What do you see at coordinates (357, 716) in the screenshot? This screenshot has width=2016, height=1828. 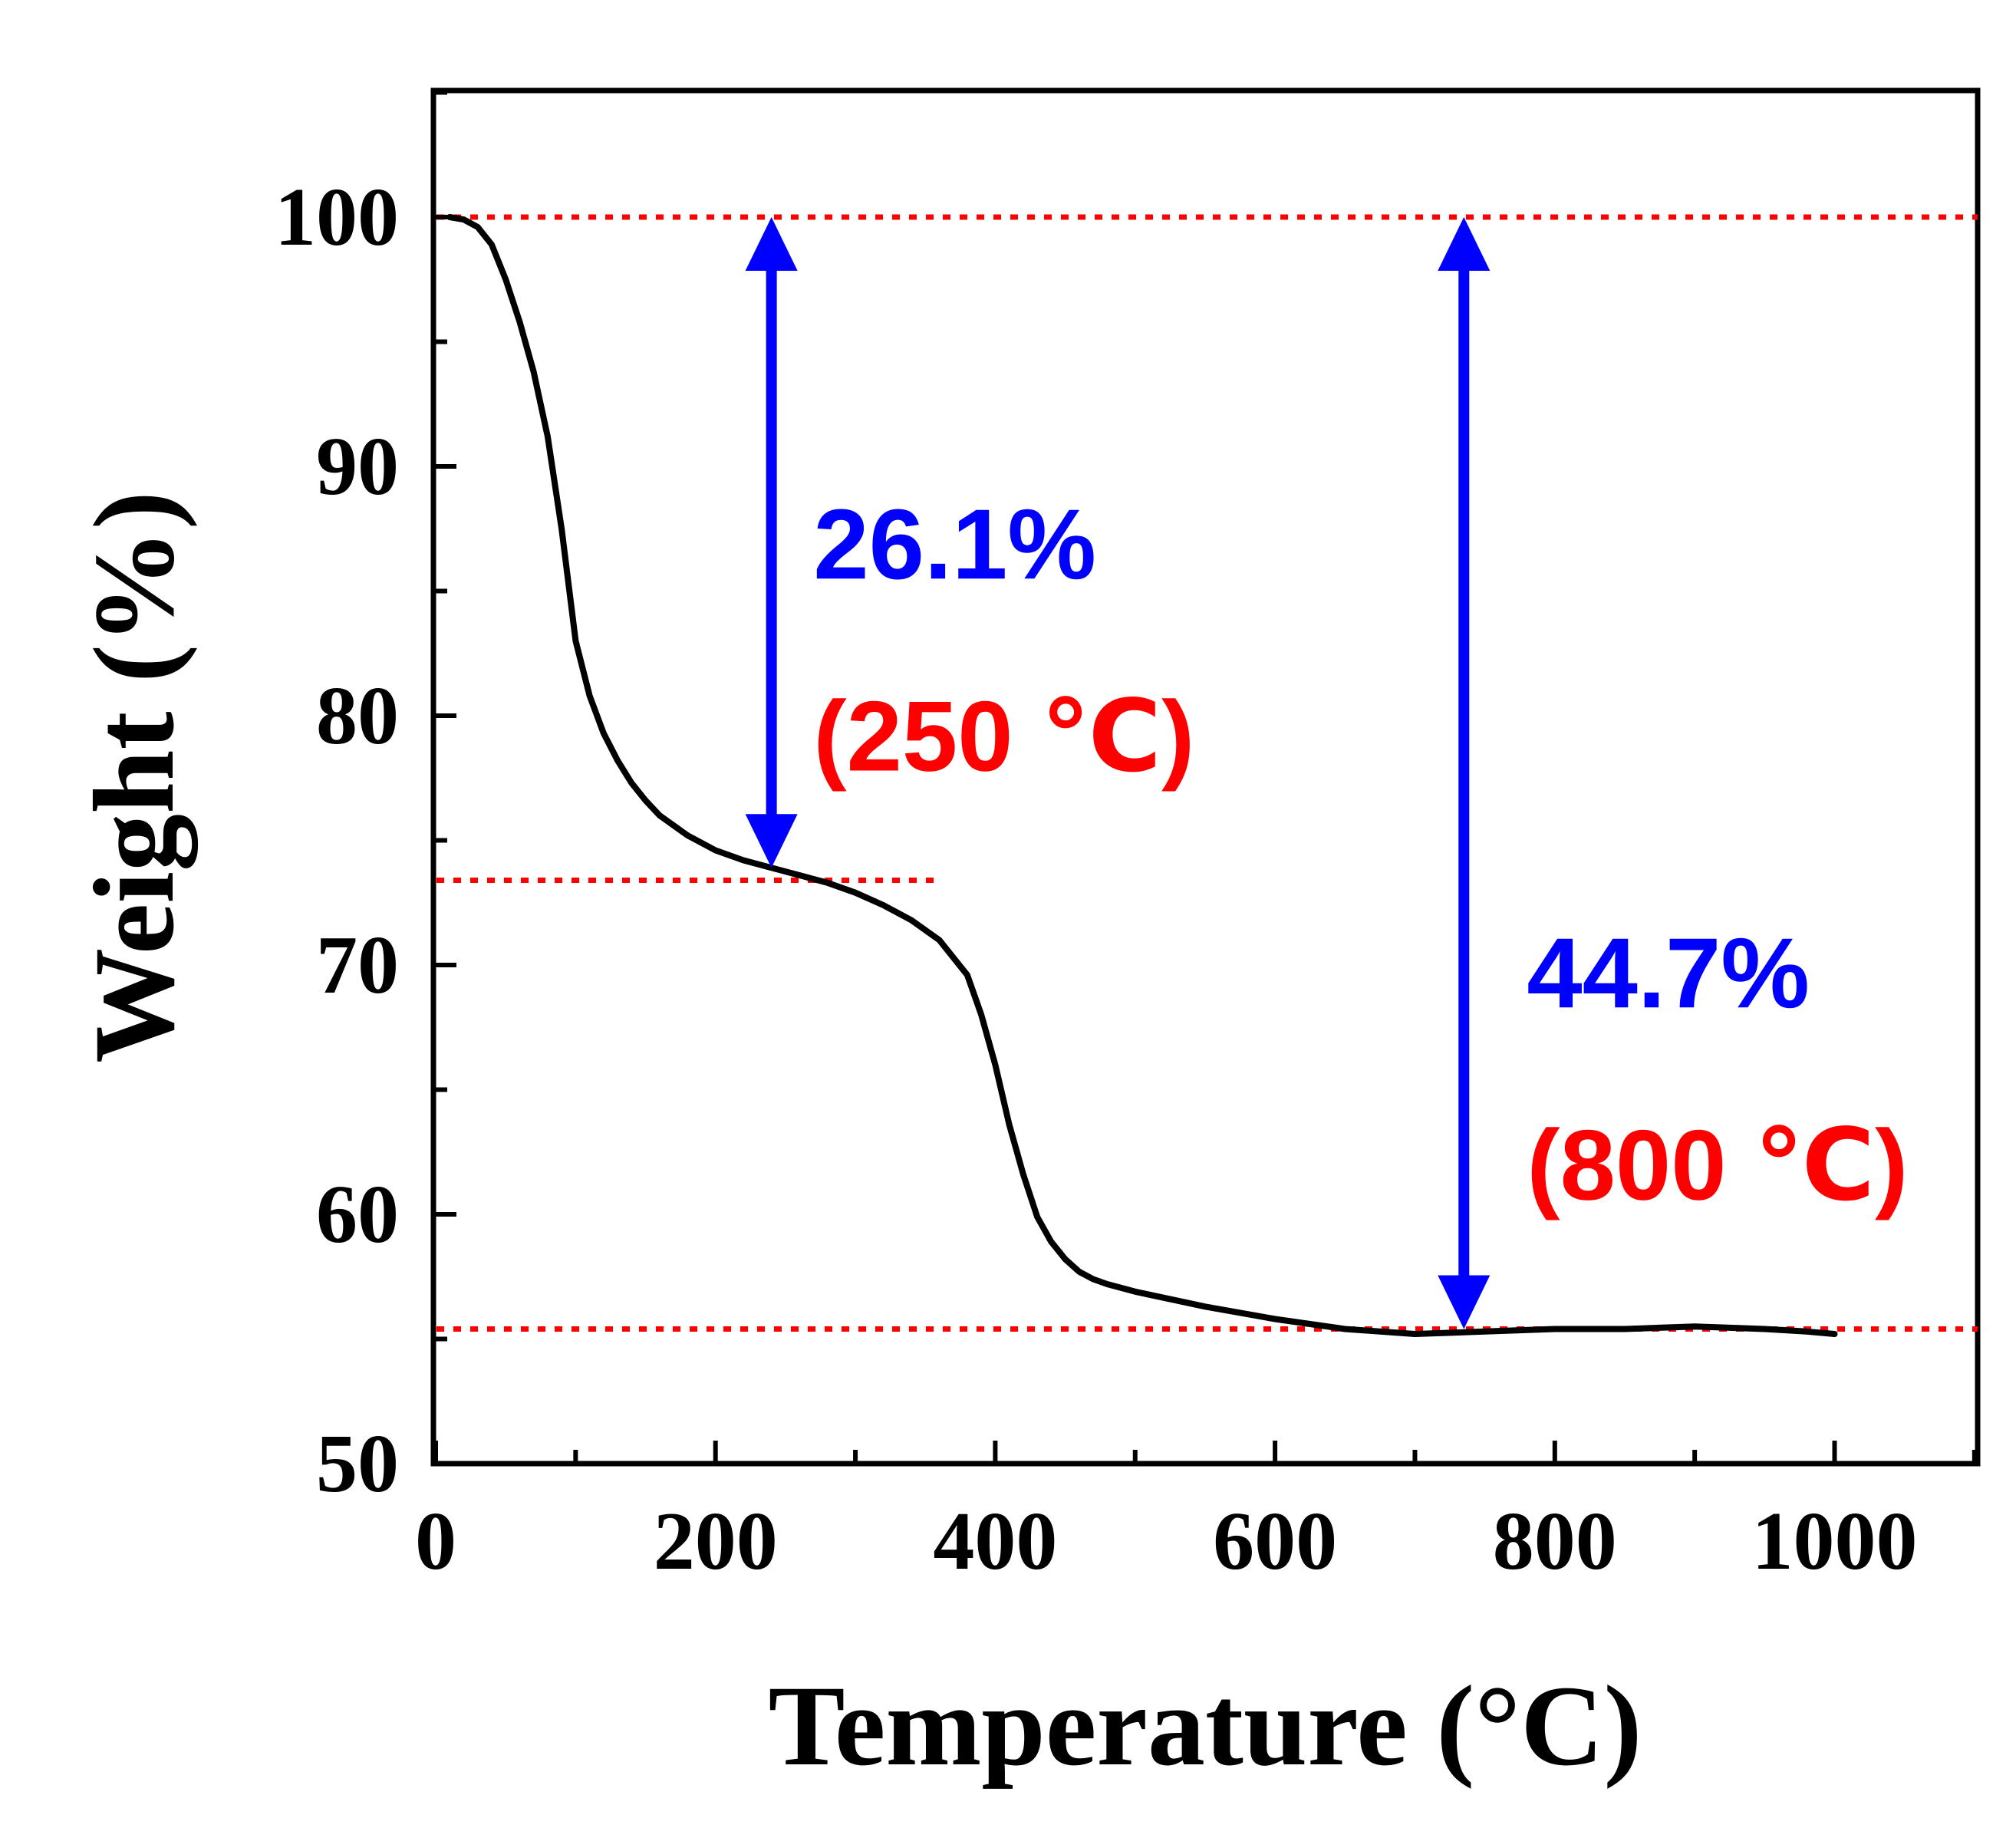 I see `y-tick-label-80: 80` at bounding box center [357, 716].